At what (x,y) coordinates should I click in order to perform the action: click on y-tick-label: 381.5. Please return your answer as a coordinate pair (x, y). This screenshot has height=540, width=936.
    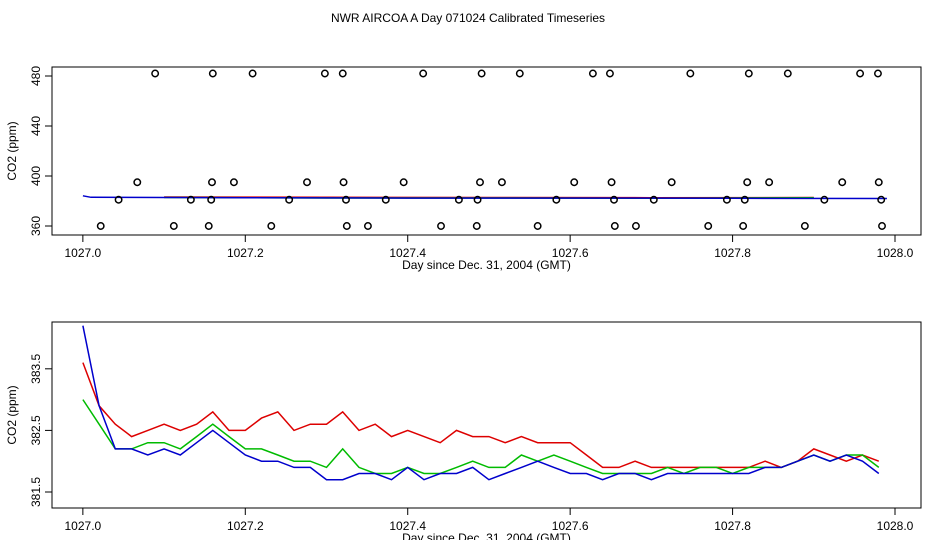
    Looking at the image, I should click on (36, 492).